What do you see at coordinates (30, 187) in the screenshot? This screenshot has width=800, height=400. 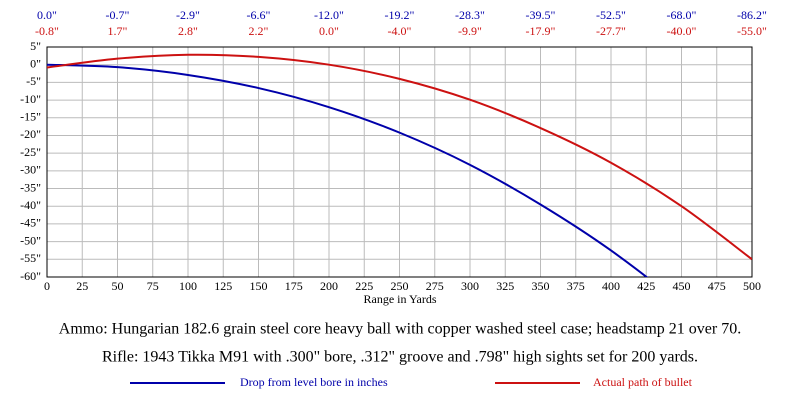 I see `y-tick-label: -35"` at bounding box center [30, 187].